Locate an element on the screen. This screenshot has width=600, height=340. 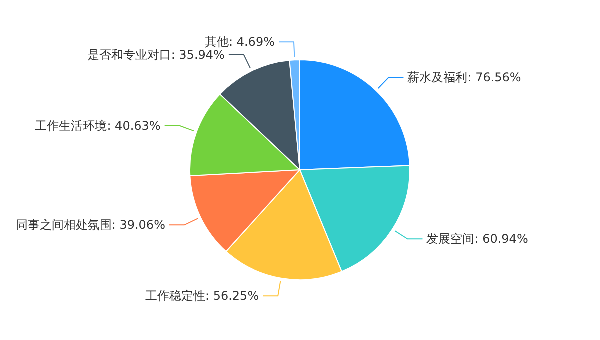
slice-label: 工作生活环境: 40.63% is located at coordinates (98, 125).